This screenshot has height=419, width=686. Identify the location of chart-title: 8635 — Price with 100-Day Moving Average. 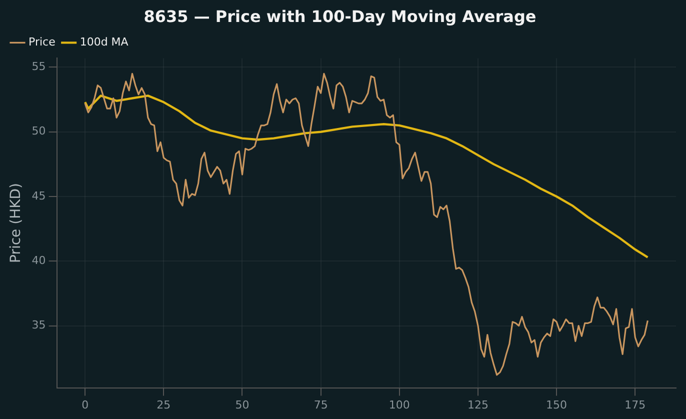
(340, 16).